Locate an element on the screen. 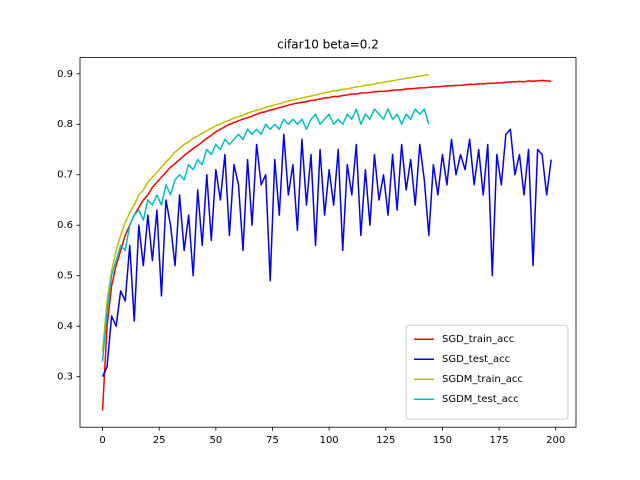  x-tick-label: 0 is located at coordinates (102, 440).